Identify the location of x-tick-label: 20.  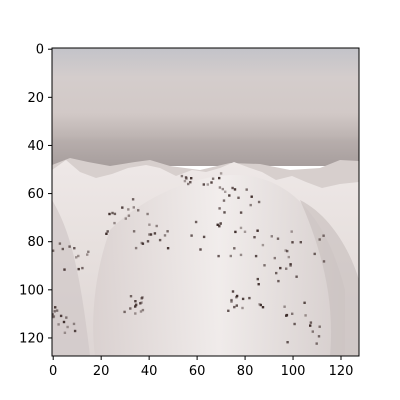
(101, 371).